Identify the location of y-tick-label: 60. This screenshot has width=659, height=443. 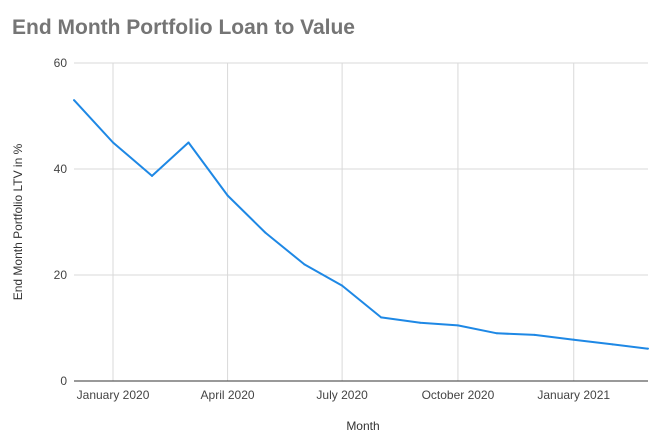
(61, 63).